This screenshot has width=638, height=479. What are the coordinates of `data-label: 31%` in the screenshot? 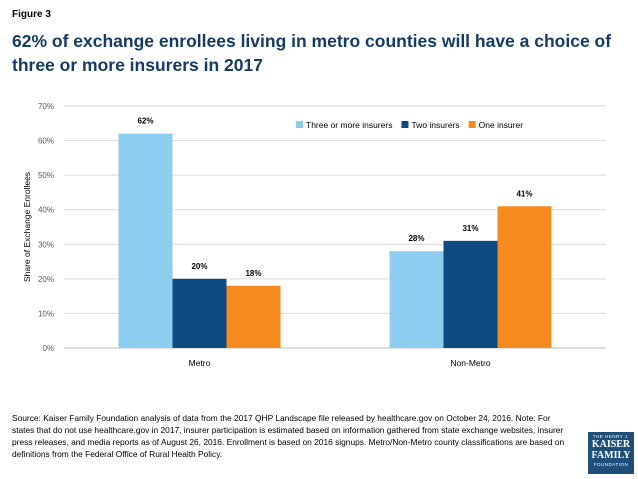 It's located at (470, 228).